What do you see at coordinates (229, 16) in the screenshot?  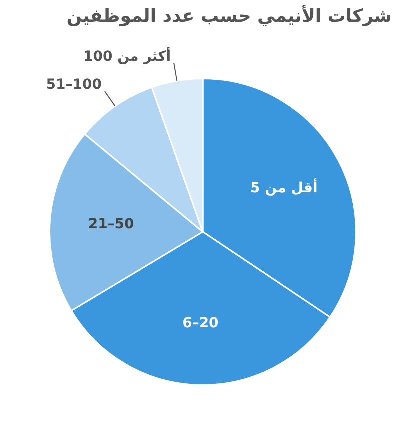 I see `chart-title: شركات الأنيمي حسب عدد الموظفين` at bounding box center [229, 16].